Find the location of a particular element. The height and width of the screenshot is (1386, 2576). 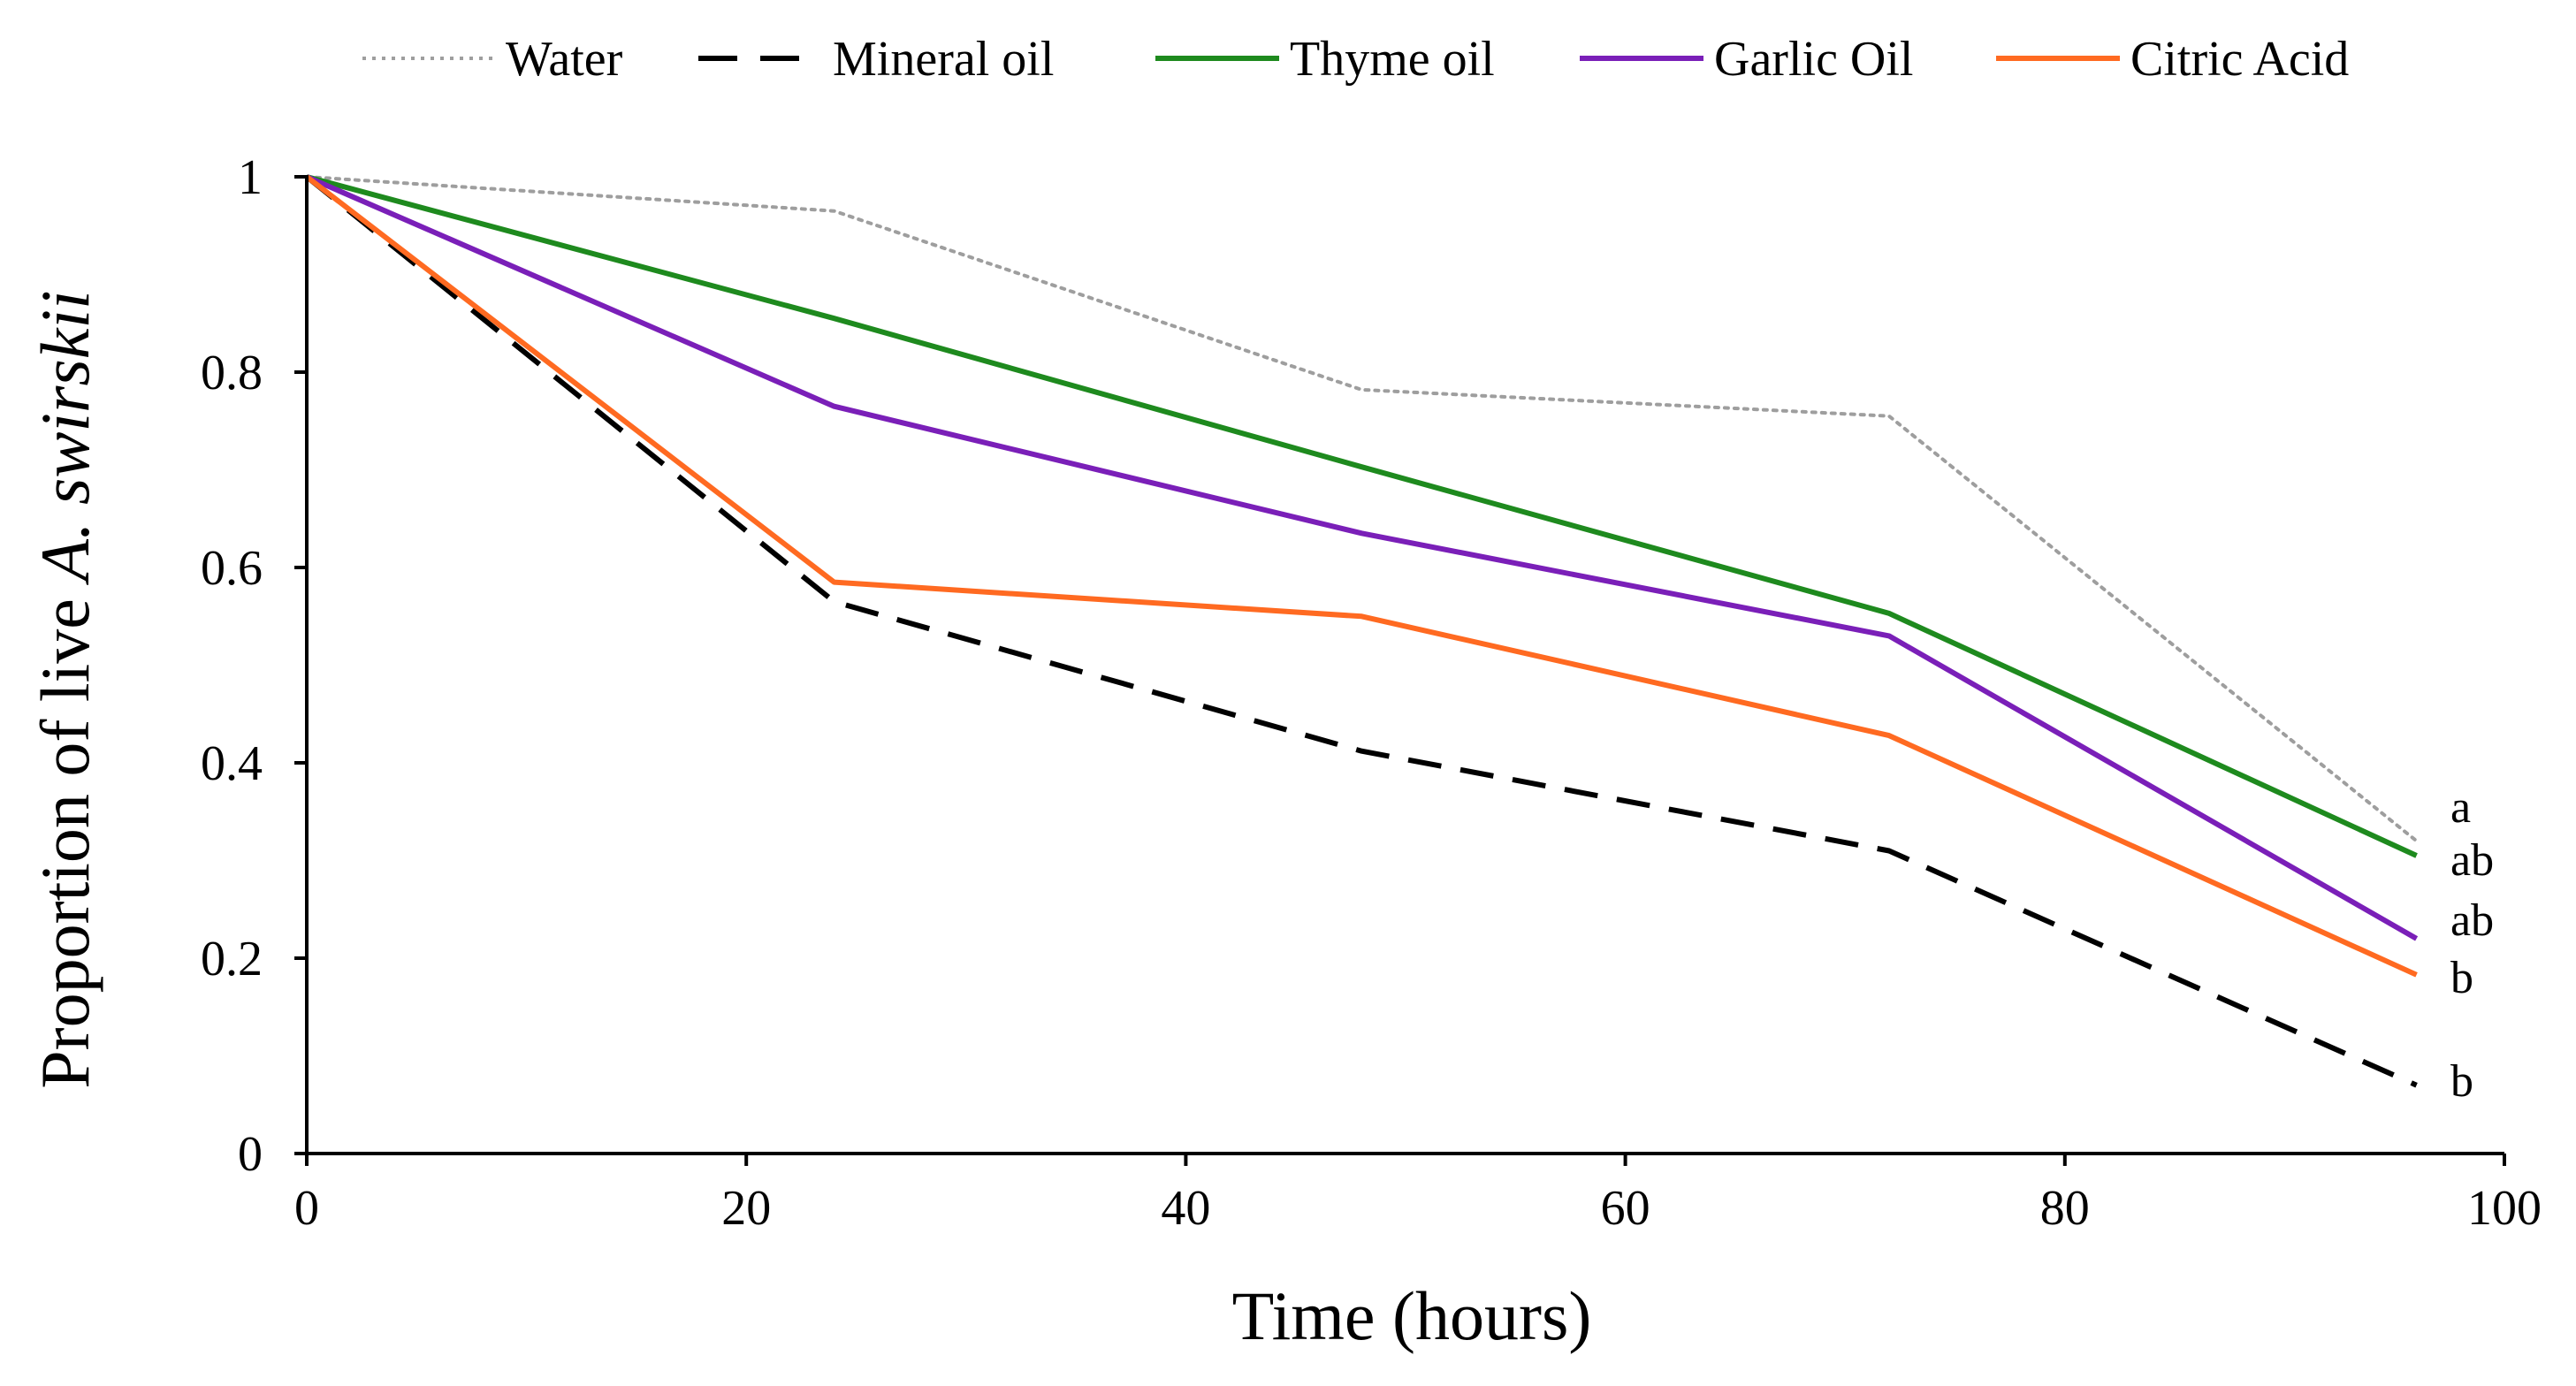

legend-label: Thyme oil is located at coordinates (1392, 59).